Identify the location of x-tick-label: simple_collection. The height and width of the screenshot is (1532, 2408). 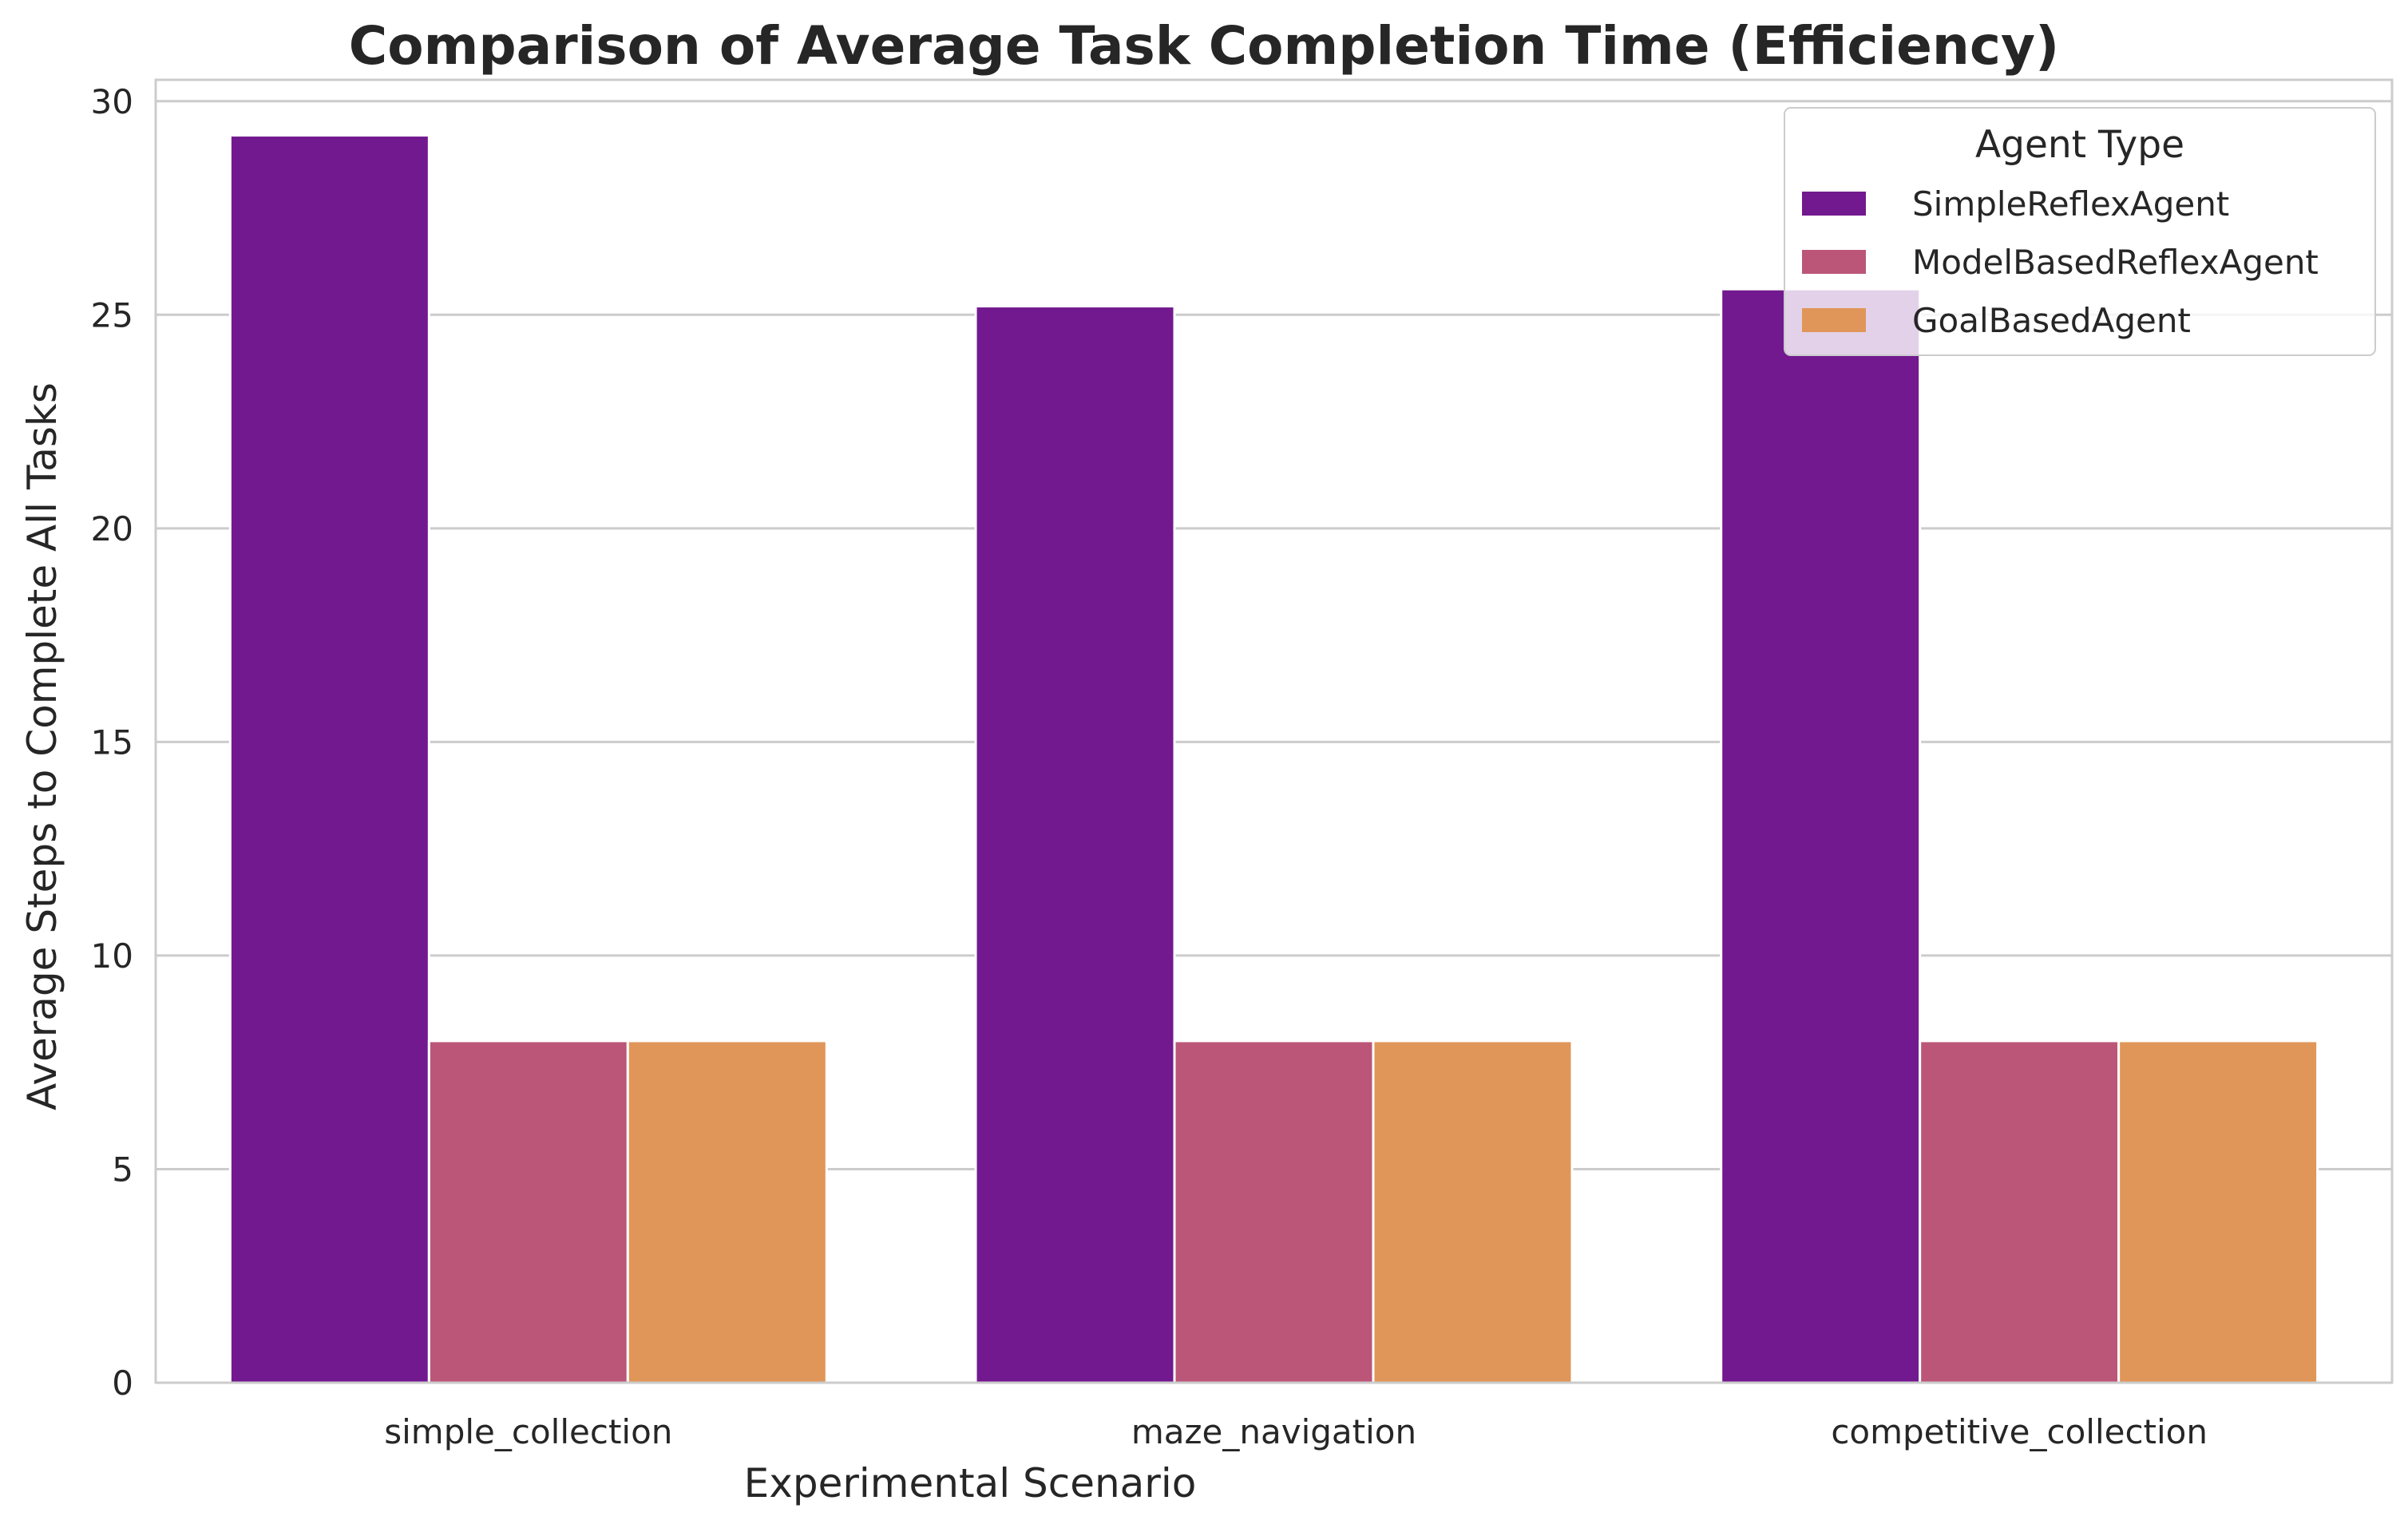
(528, 1431).